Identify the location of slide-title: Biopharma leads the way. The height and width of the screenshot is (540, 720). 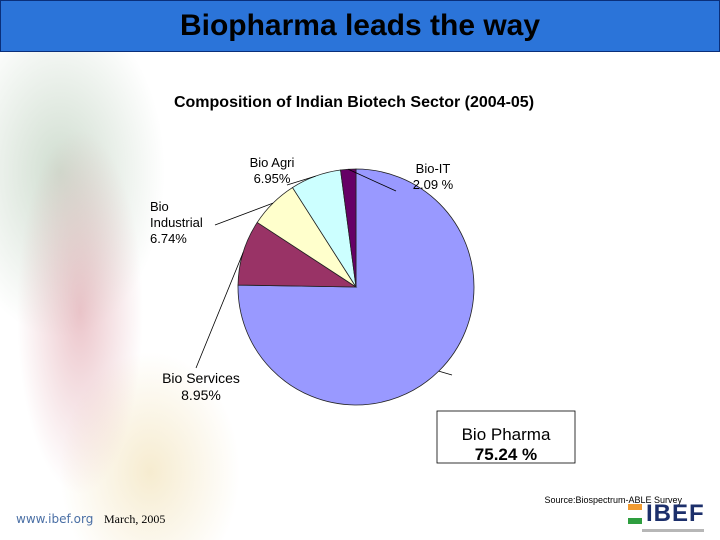
(360, 25).